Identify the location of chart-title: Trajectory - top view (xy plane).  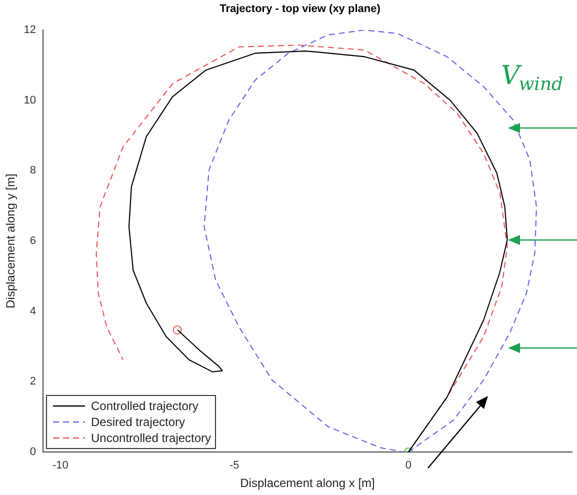
(300, 9).